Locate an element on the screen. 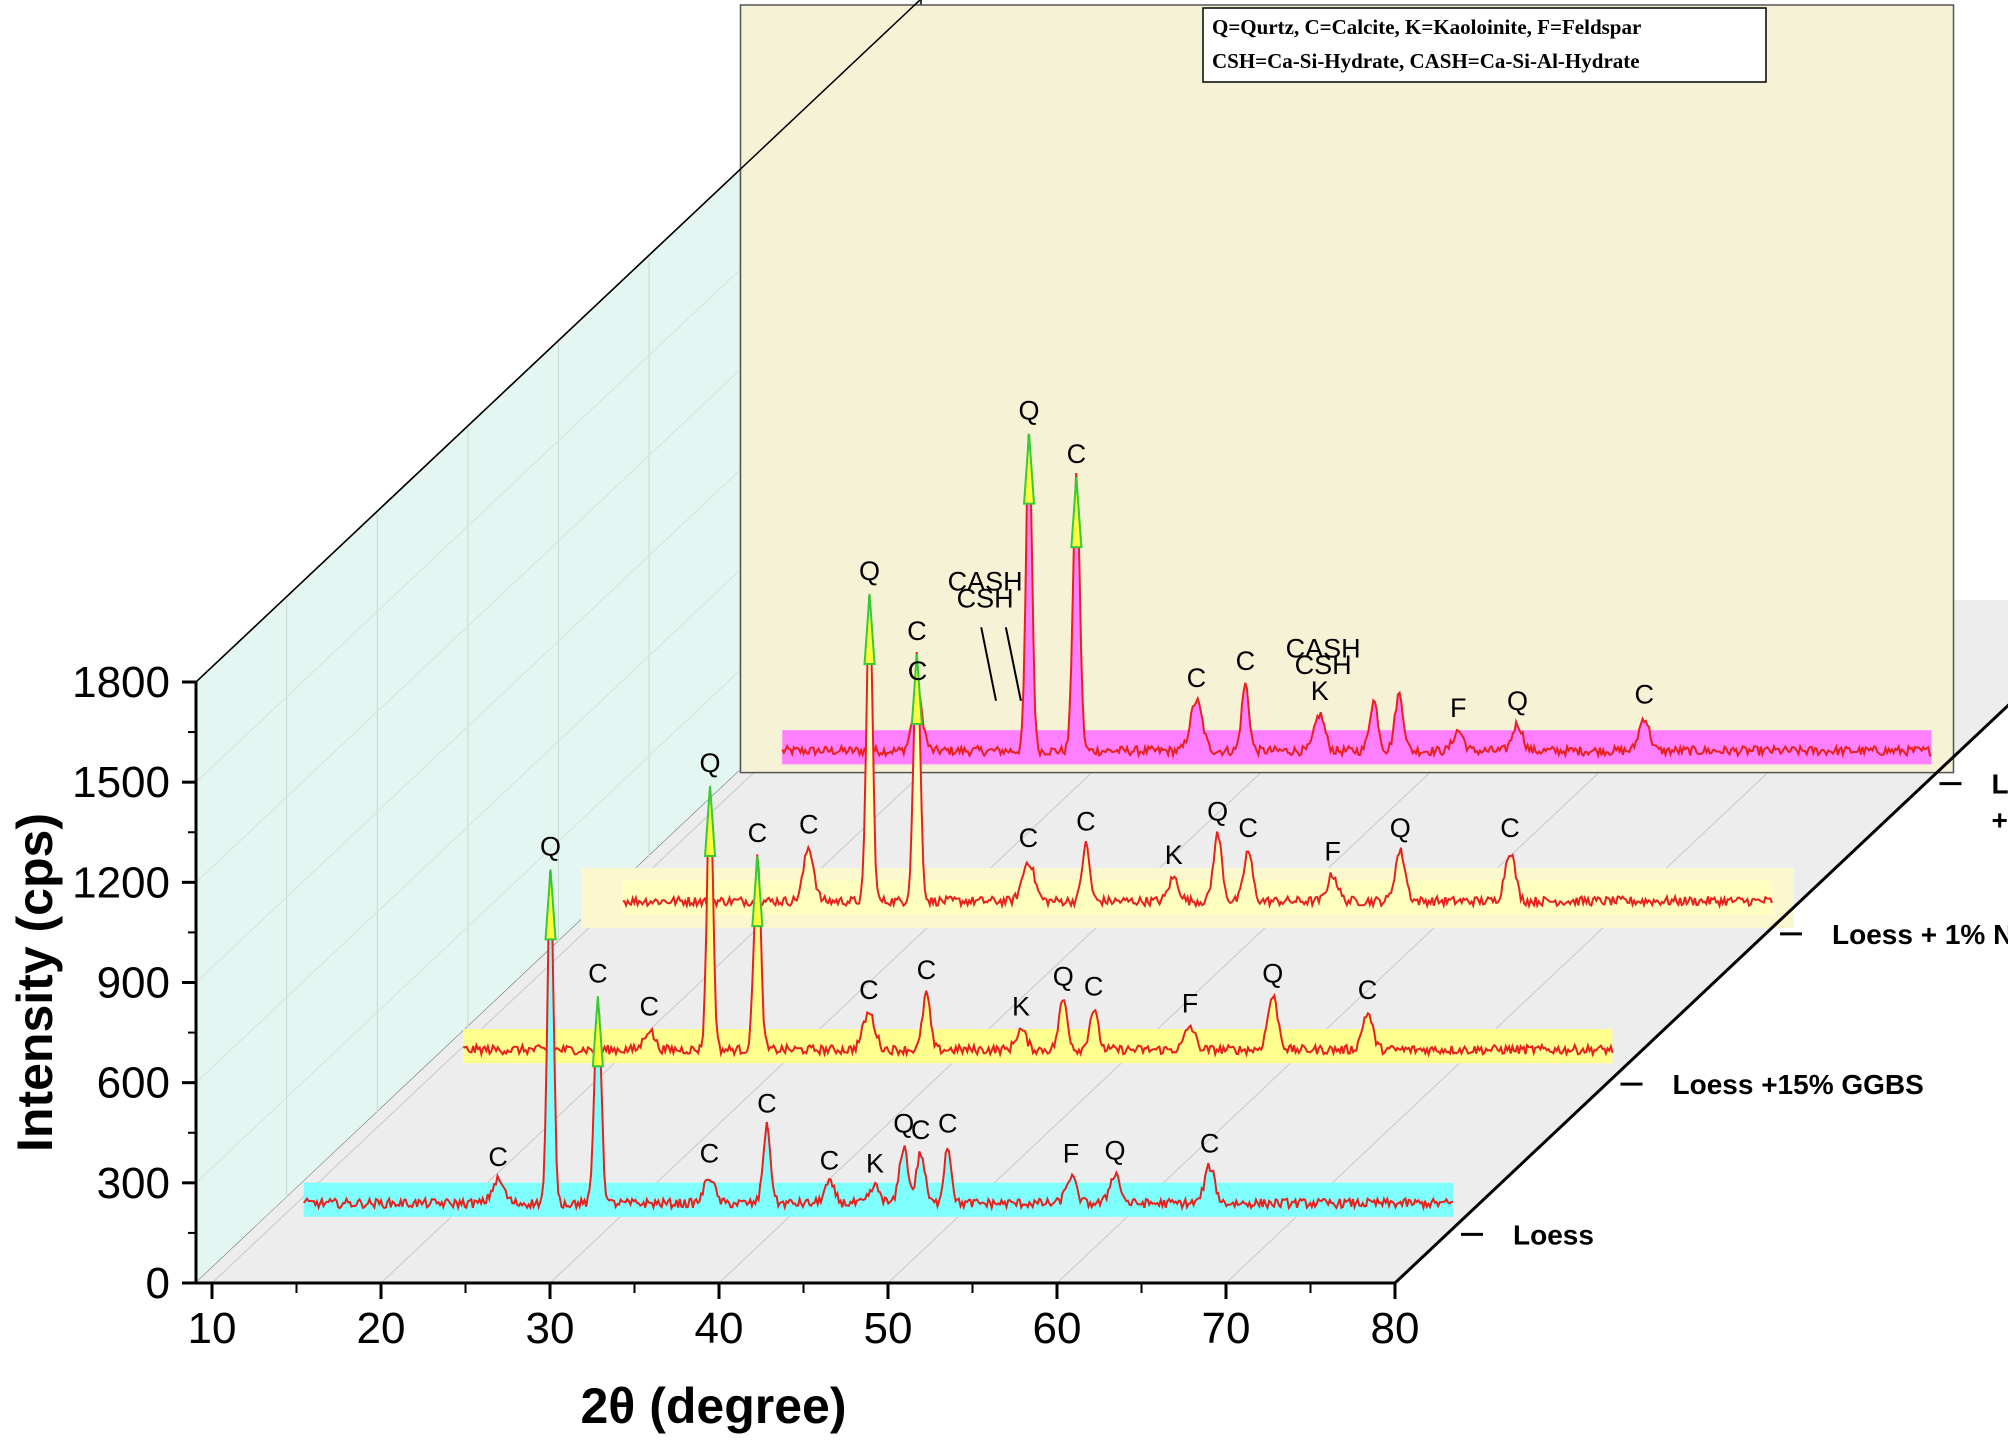 The width and height of the screenshot is (2008, 1447). y-tick-label: 1200 is located at coordinates (121, 882).